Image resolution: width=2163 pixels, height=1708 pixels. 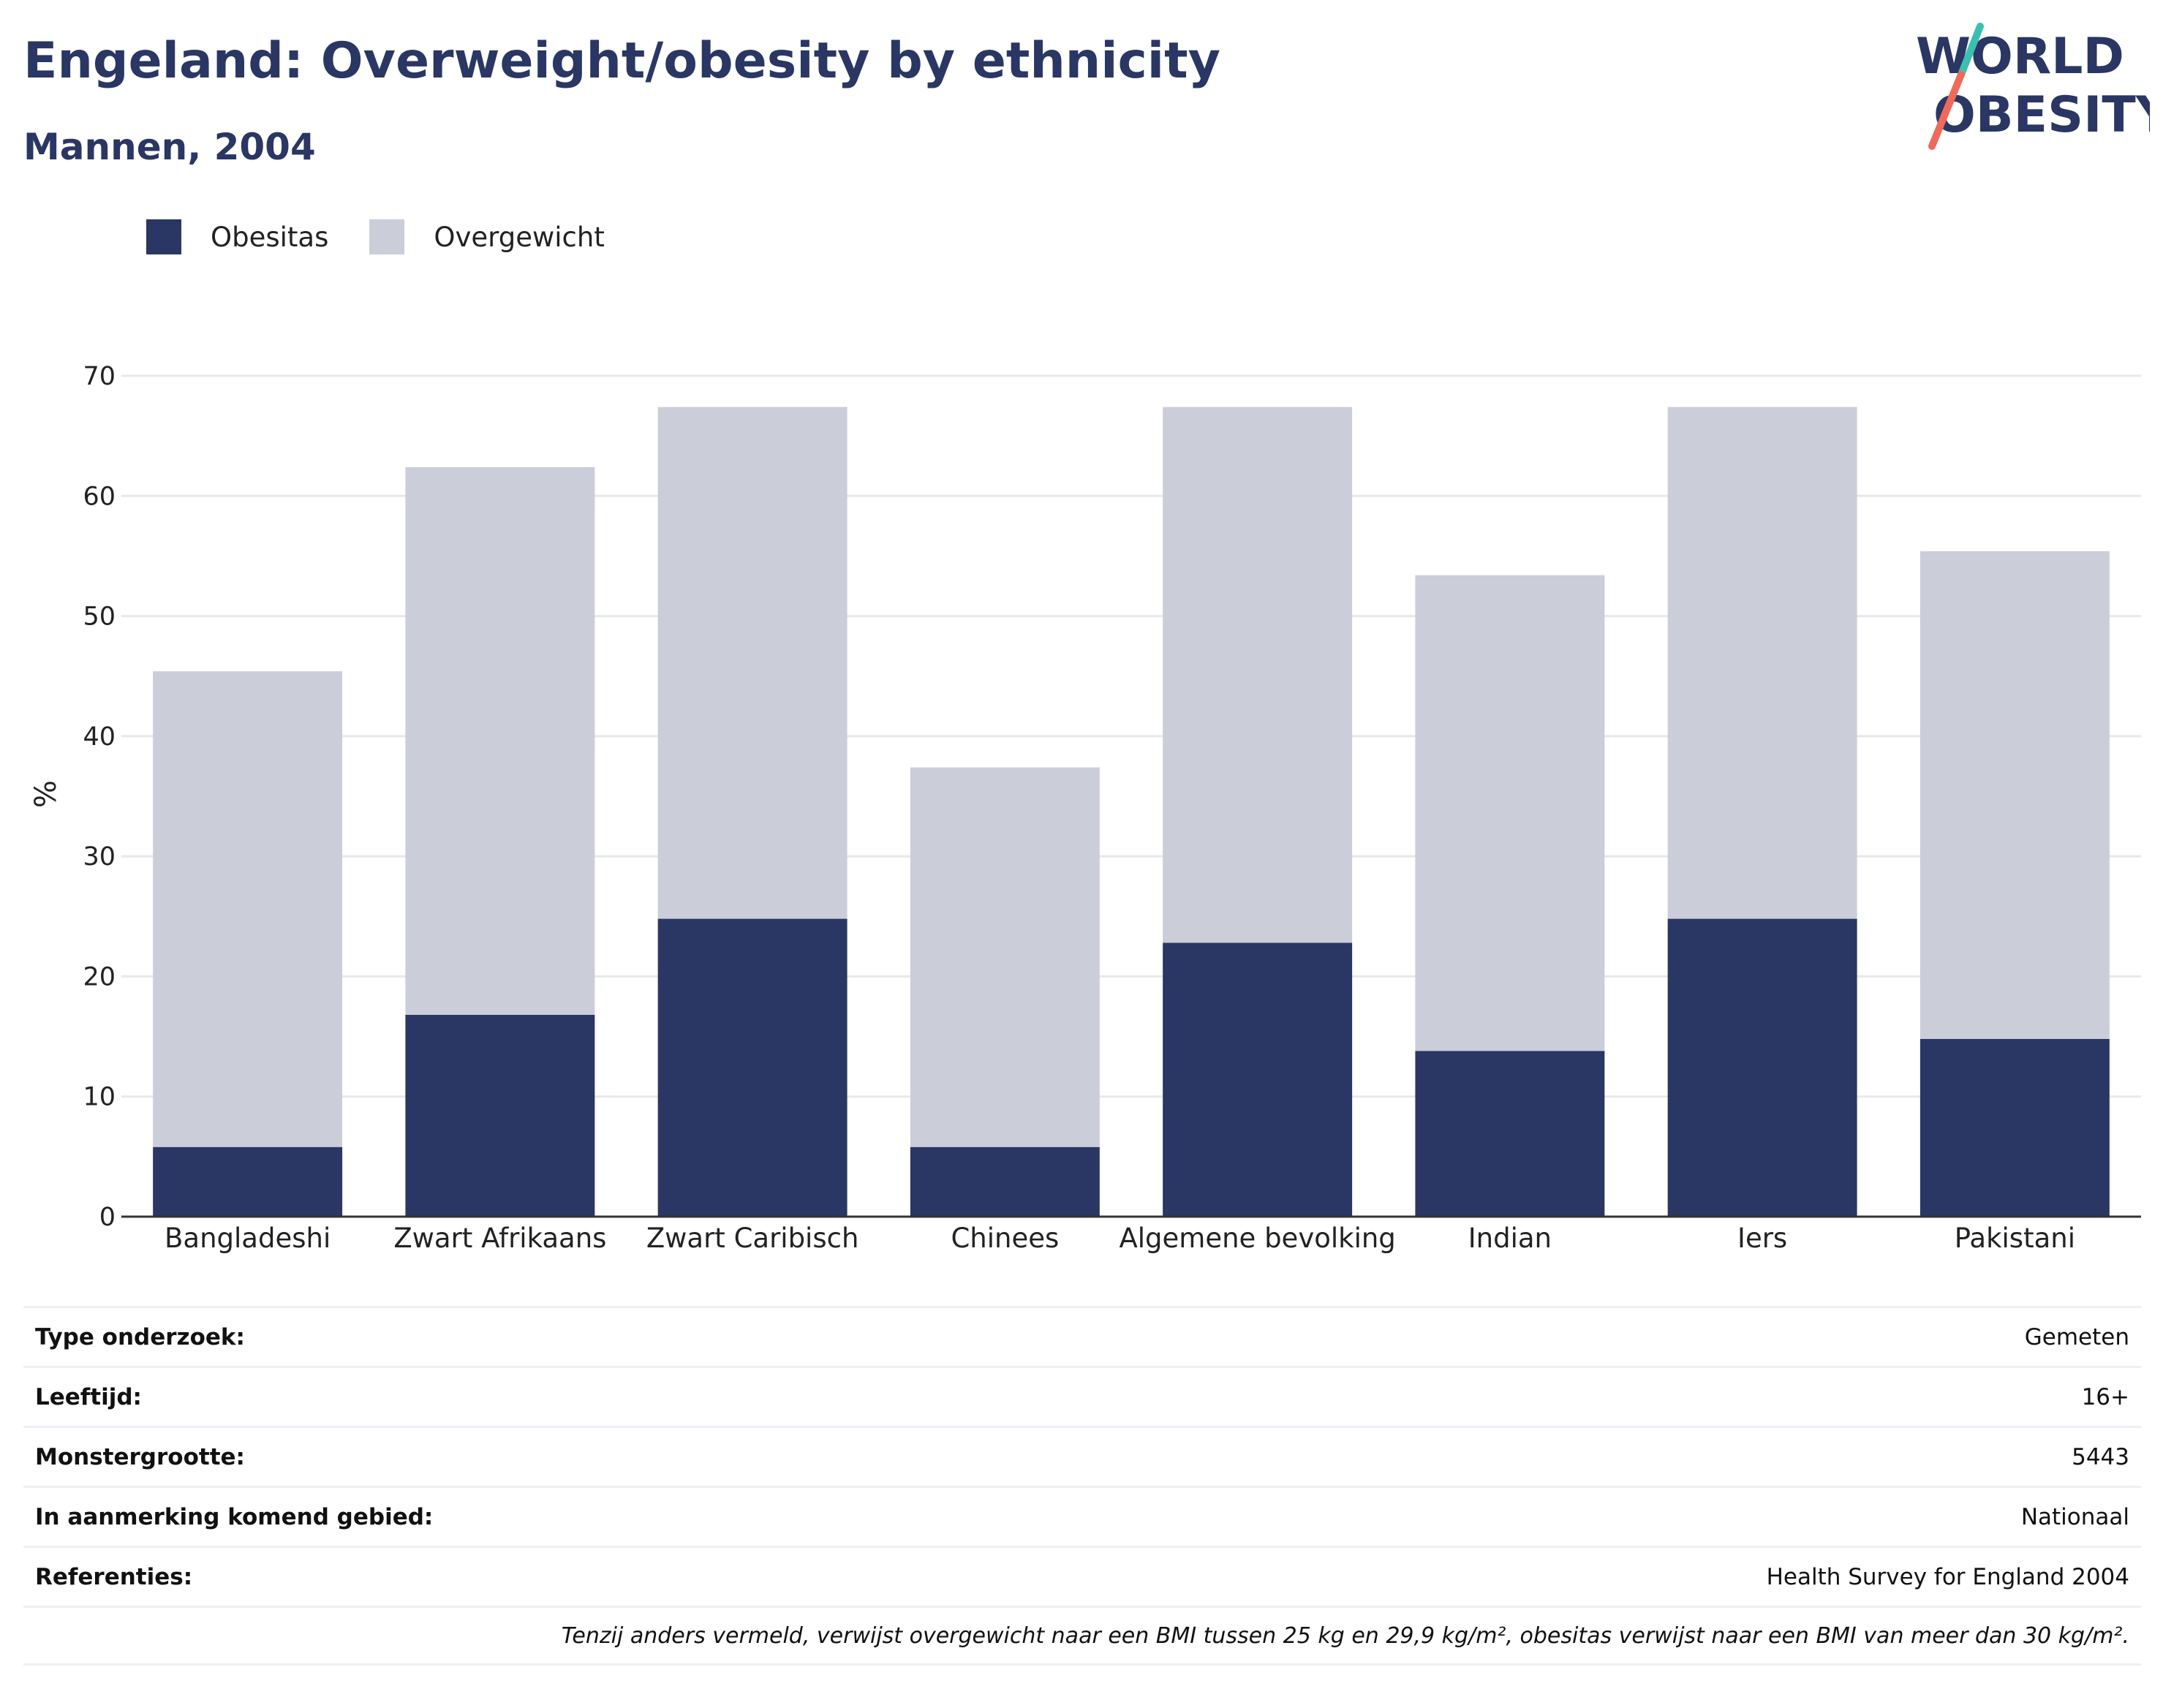 I want to click on legend-label-overgewicht: Overgewicht, so click(x=520, y=237).